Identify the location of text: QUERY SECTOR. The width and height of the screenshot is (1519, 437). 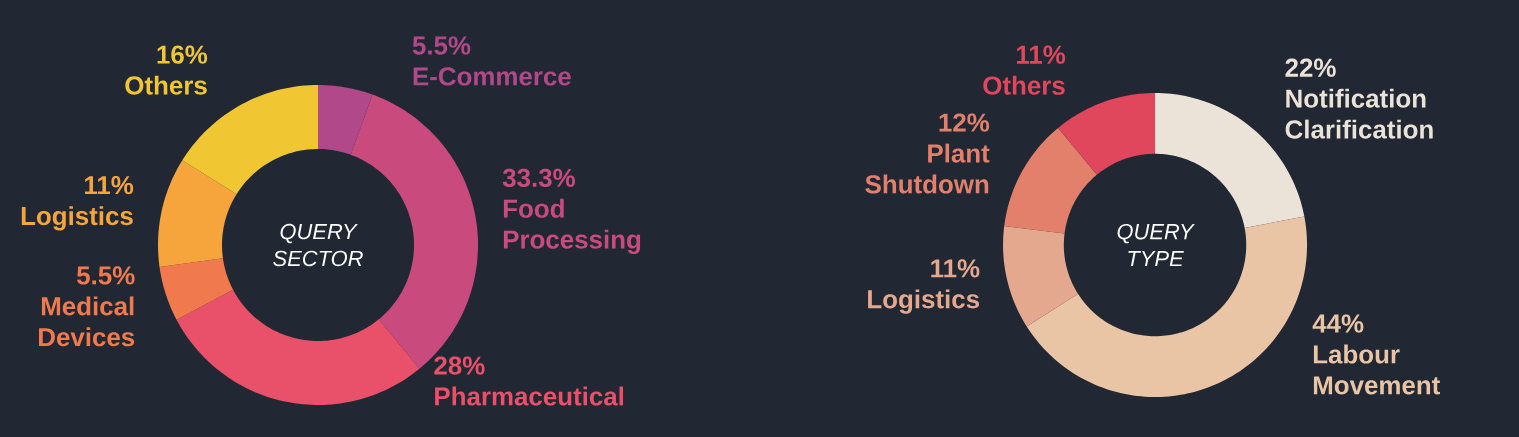
(318, 245).